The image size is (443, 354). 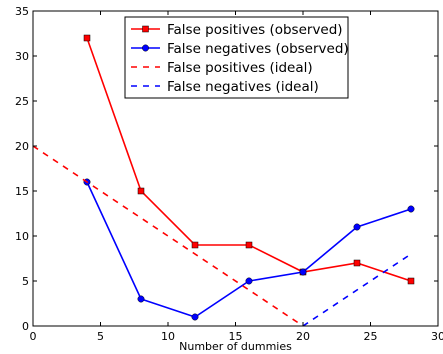 I want to click on y-tick-label: 30, so click(x=22, y=56).